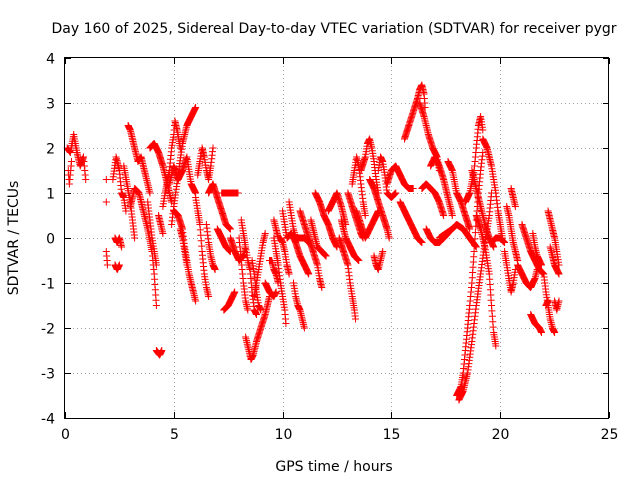 This screenshot has height=480, width=640. What do you see at coordinates (50, 195) in the screenshot?
I see `y-tick-label: 1` at bounding box center [50, 195].